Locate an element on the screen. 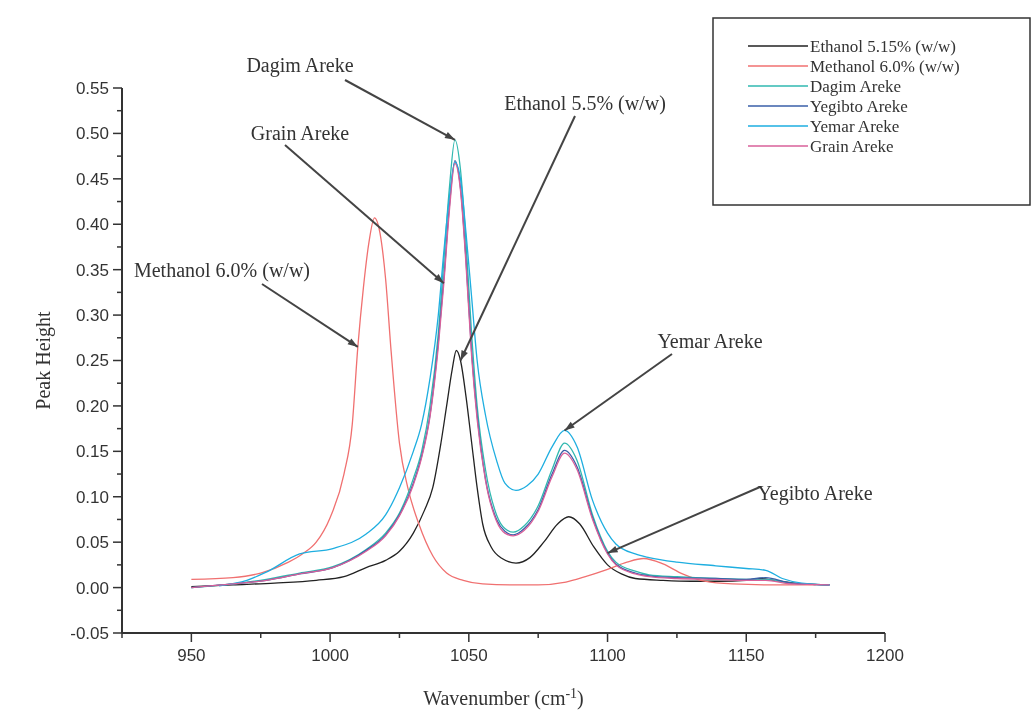  y-tick-label: 0.50 is located at coordinates (92, 134).